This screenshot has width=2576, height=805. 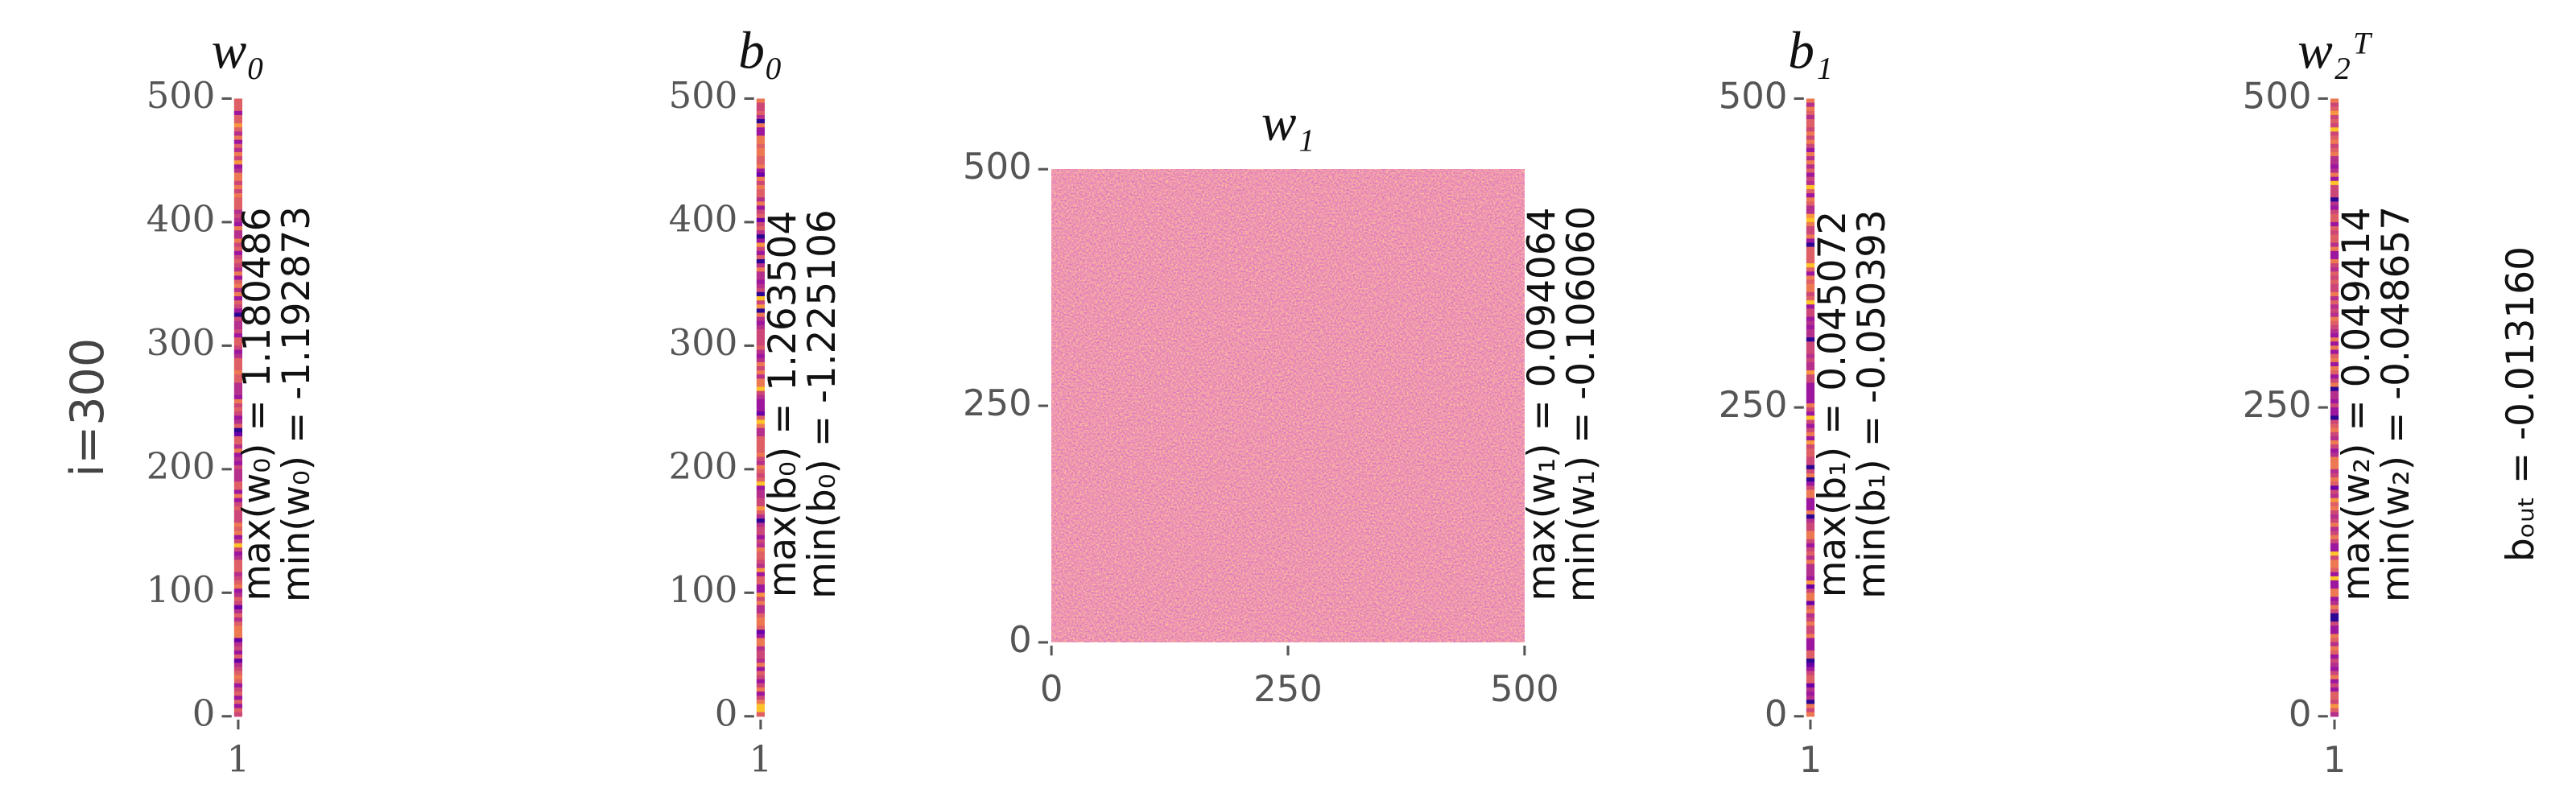 I want to click on stat-label: min(b₀) = -1.225106, so click(x=822, y=404).